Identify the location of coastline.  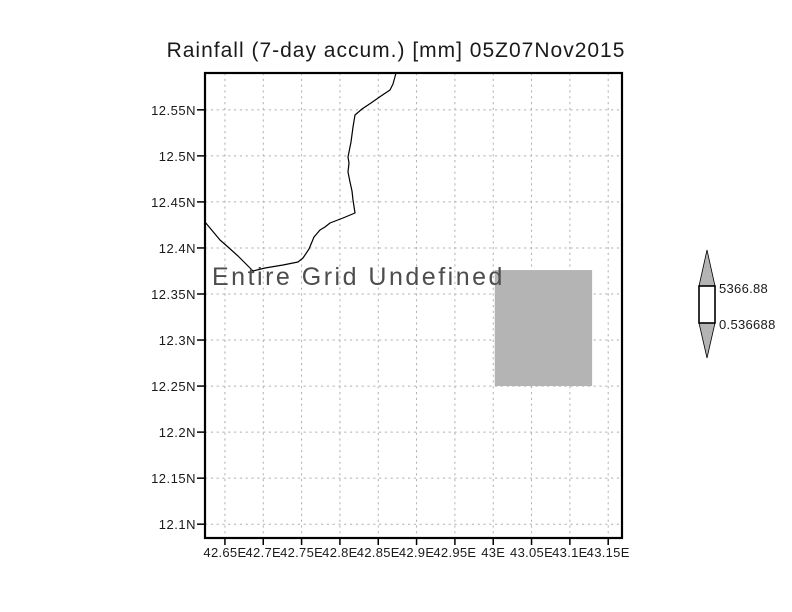
(300, 172).